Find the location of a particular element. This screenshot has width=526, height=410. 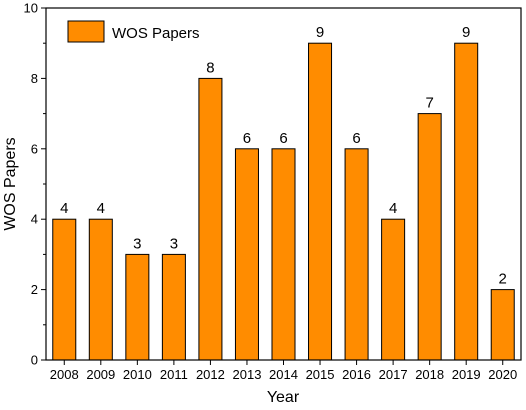

y-axis-title: WOS Papers is located at coordinates (10, 183).